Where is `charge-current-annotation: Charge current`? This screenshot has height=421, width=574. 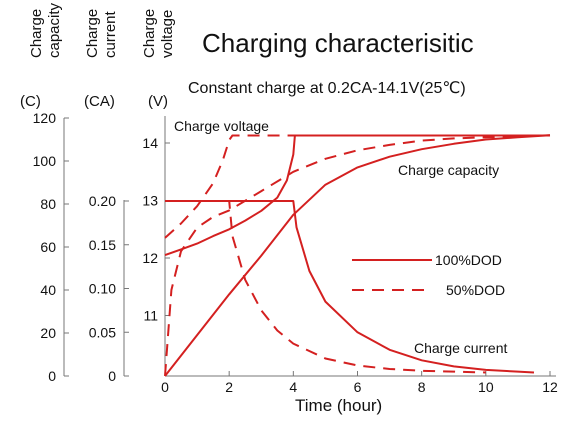
charge-current-annotation: Charge current is located at coordinates (460, 348).